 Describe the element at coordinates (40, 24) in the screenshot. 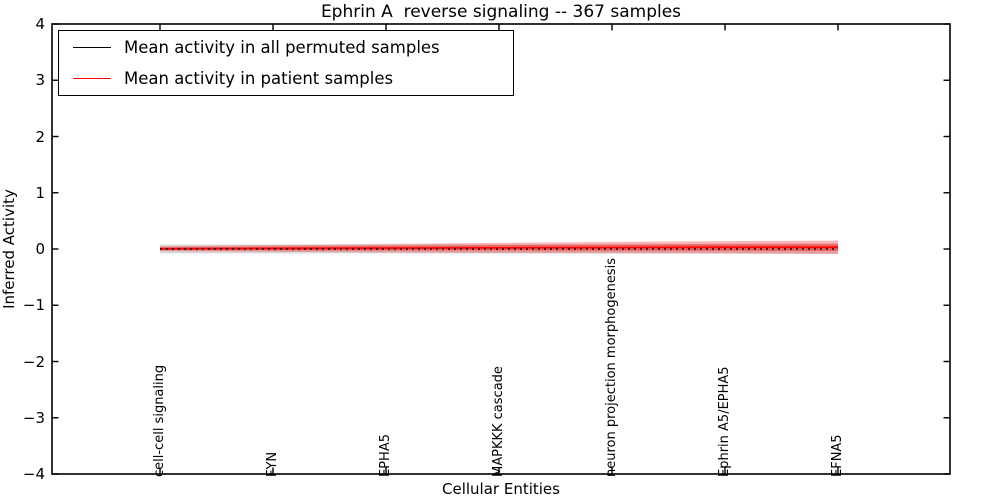

I see `y-tick-label: 4` at that location.